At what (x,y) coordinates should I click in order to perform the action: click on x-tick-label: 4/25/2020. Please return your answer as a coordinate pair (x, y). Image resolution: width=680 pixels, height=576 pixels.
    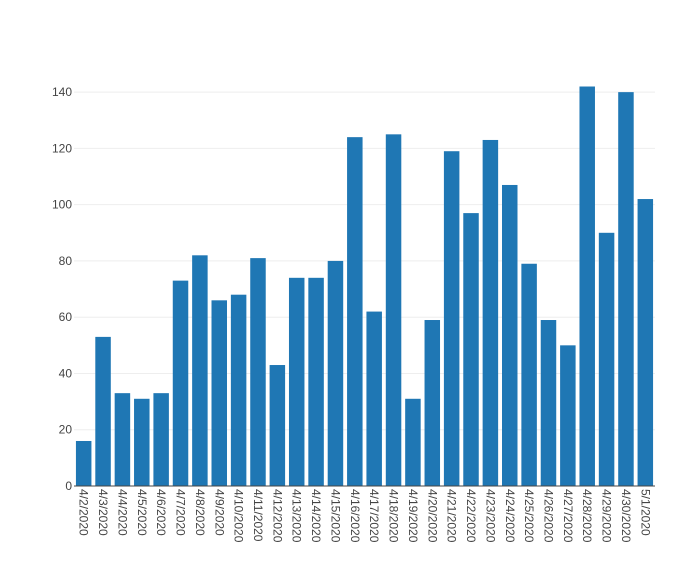
    Looking at the image, I should click on (529, 516).